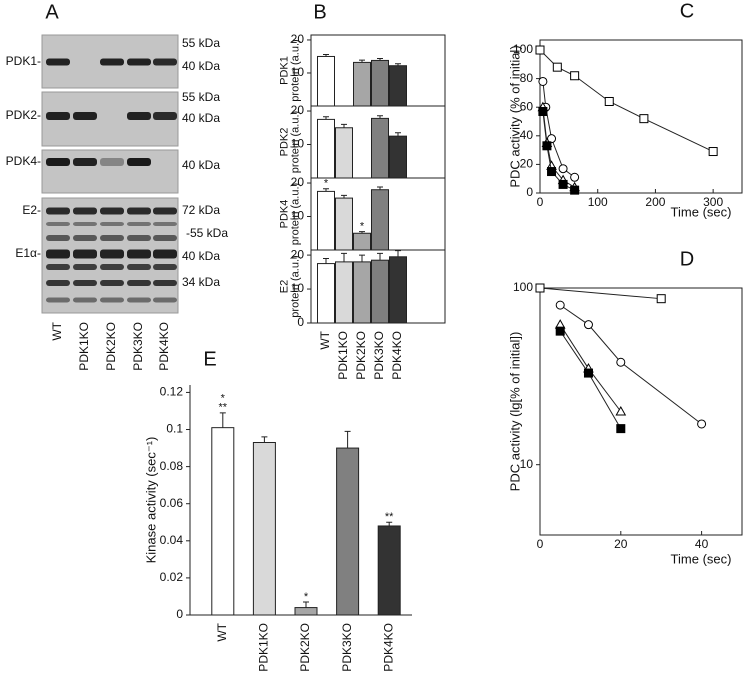 This screenshot has width=745, height=675. Describe the element at coordinates (201, 66) in the screenshot. I see `blot-marker: 40 kDa` at that location.